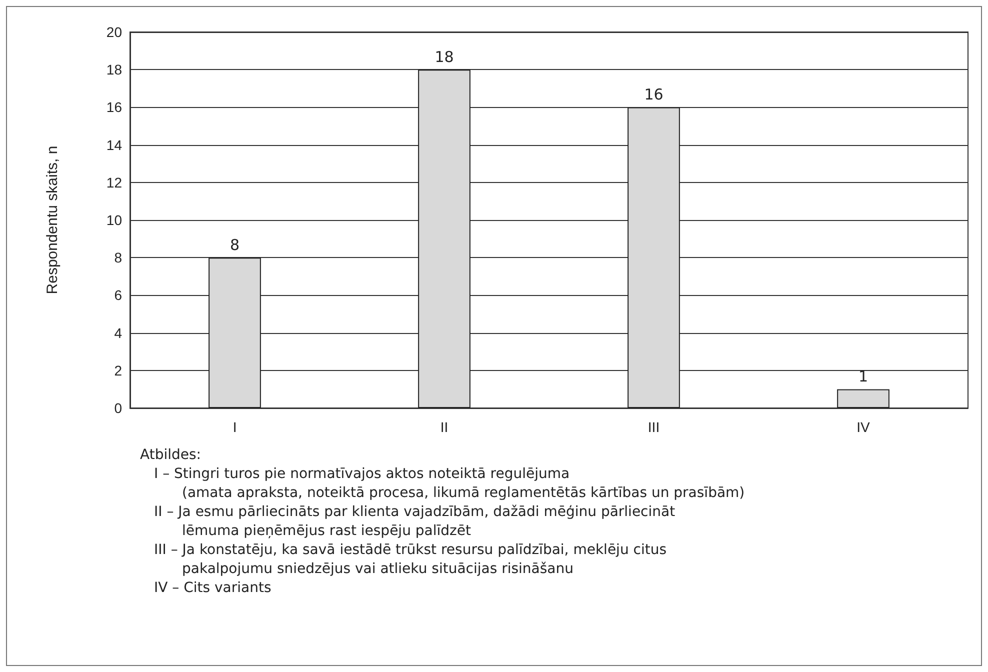  I want to click on y-tick-label: 6, so click(118, 295).